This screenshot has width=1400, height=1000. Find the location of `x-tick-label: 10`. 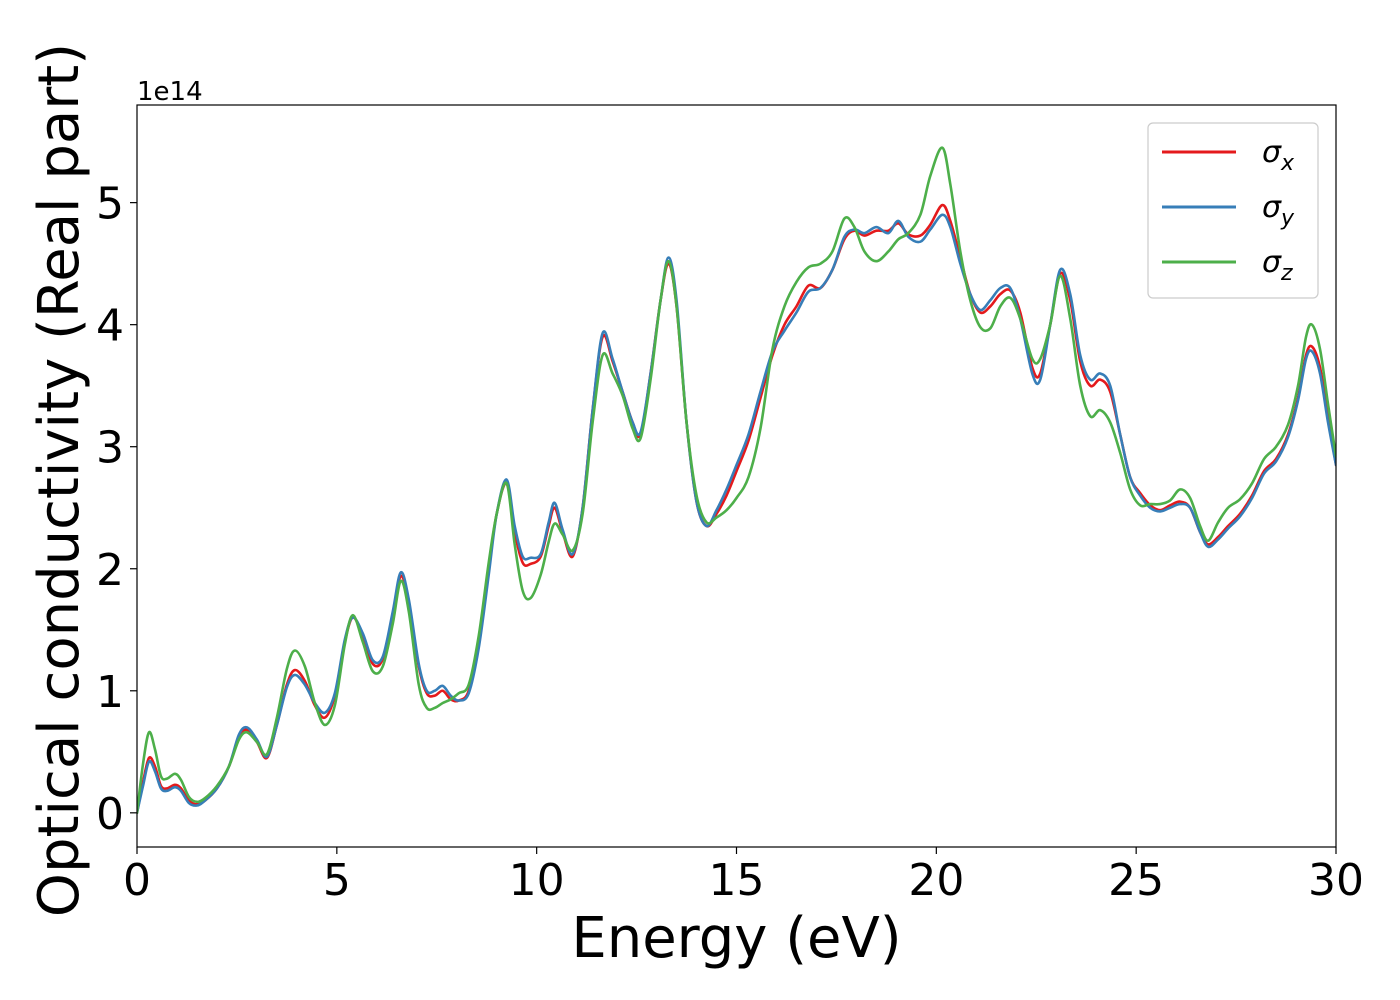

x-tick-label: 10 is located at coordinates (537, 880).